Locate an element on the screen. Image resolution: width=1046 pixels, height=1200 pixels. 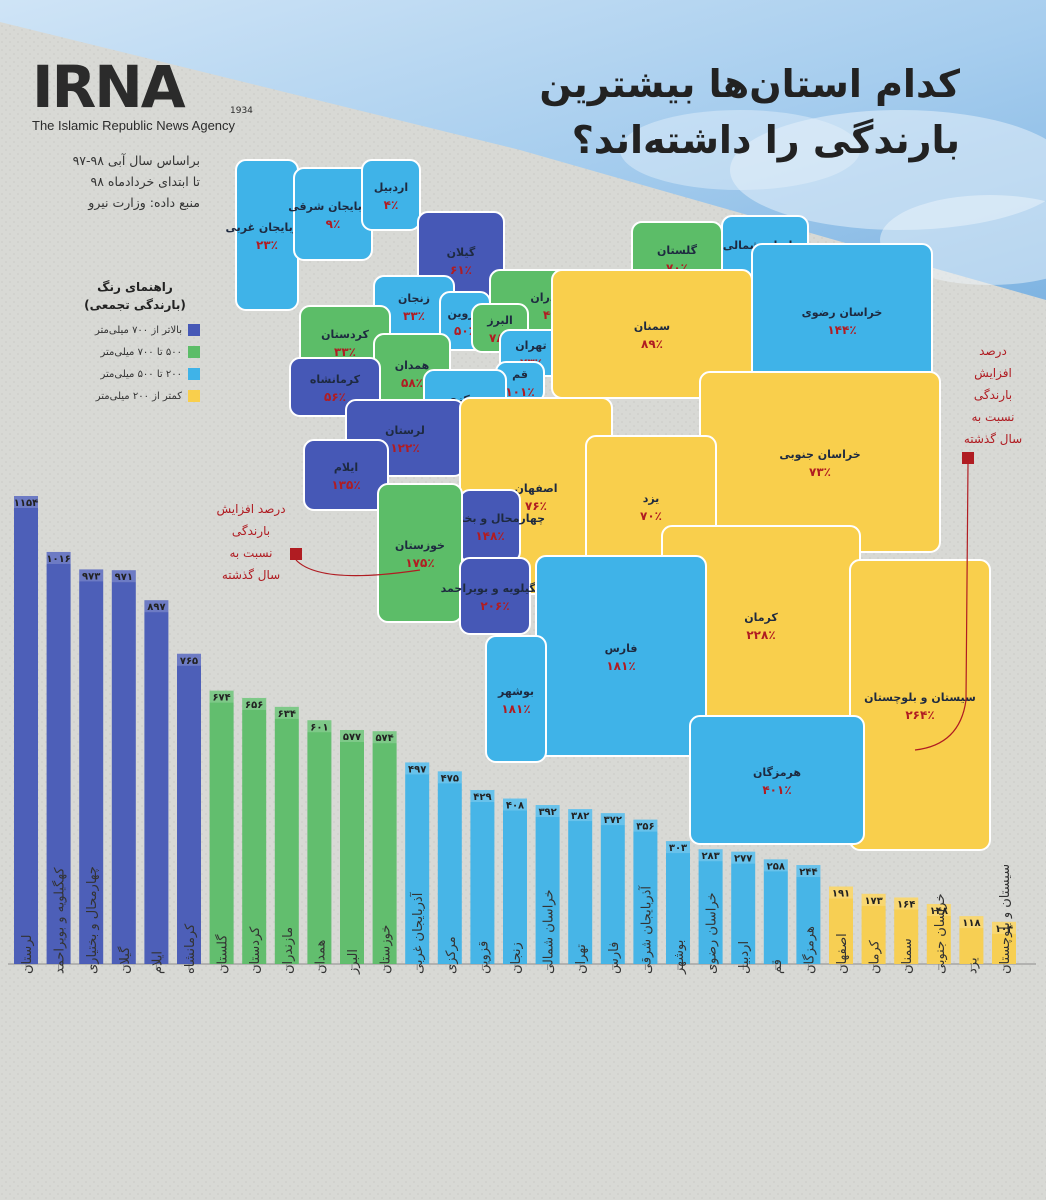
bar-value-label: ۲۵۸ is located at coordinates (776, 866).